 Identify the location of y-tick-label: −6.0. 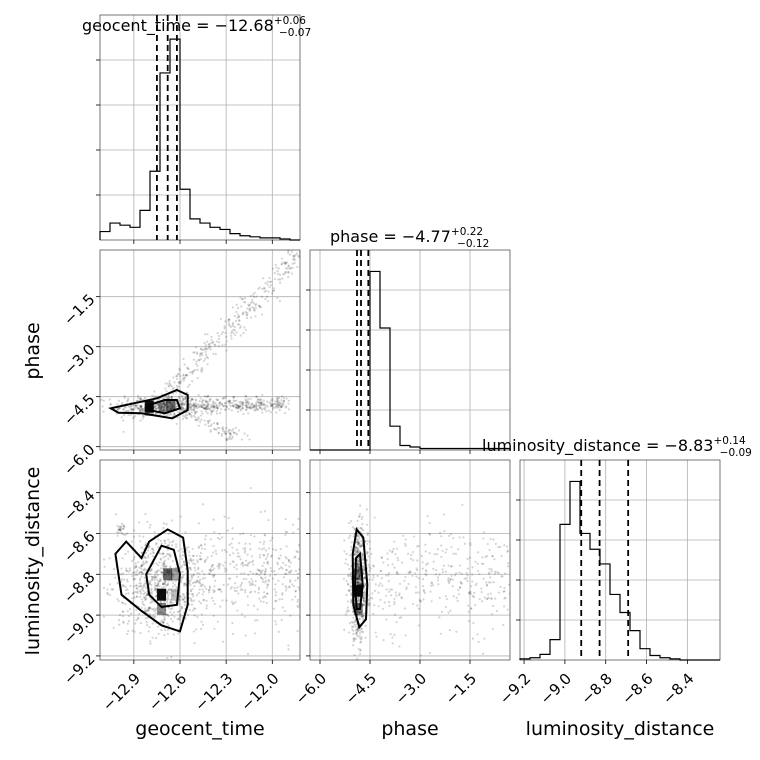
(79, 459).